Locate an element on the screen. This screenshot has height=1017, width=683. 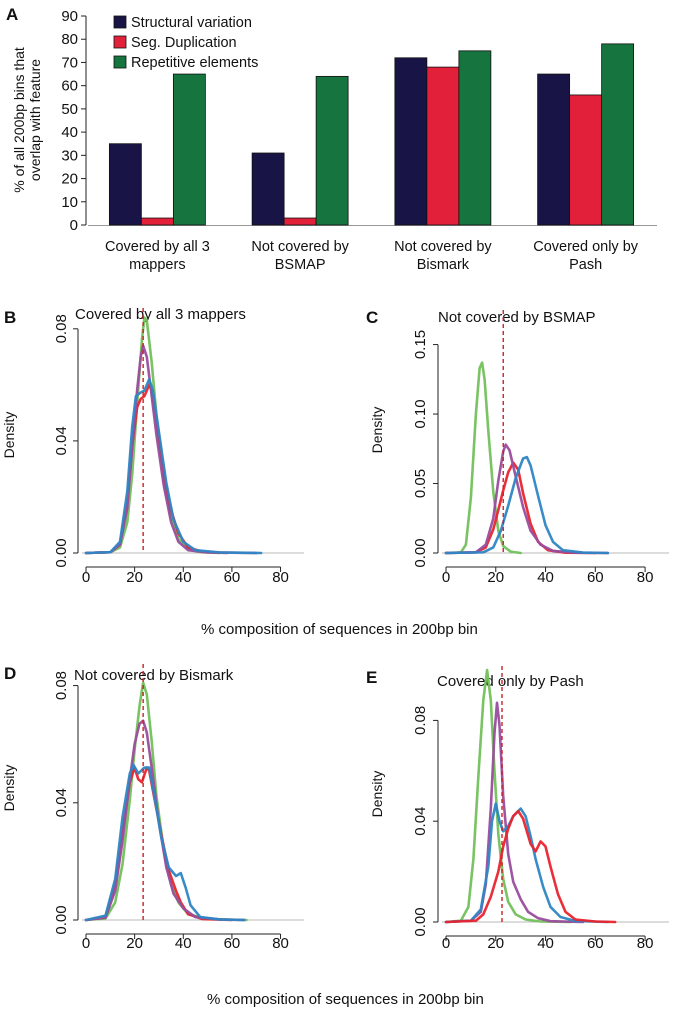
panel-a-legend-label: Seg. Duplication is located at coordinates (184, 43).